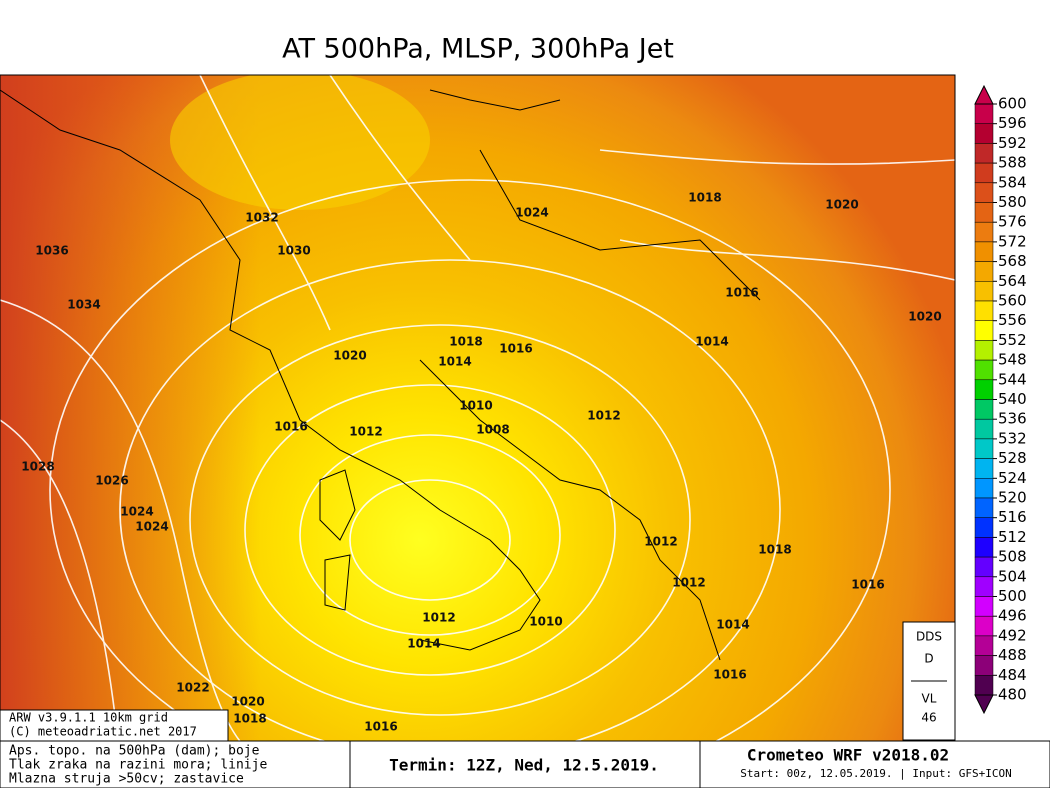 The width and height of the screenshot is (1050, 788). I want to click on colorbar-label: 500, so click(1012, 596).